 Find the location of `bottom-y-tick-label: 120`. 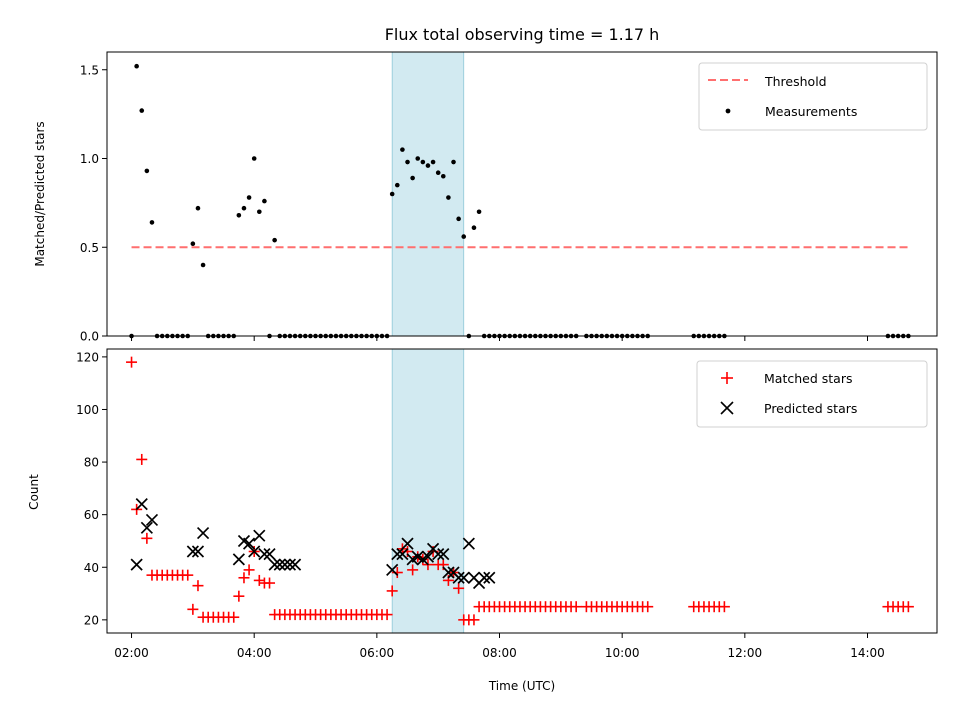

bottom-y-tick-label: 120 is located at coordinates (87, 357).